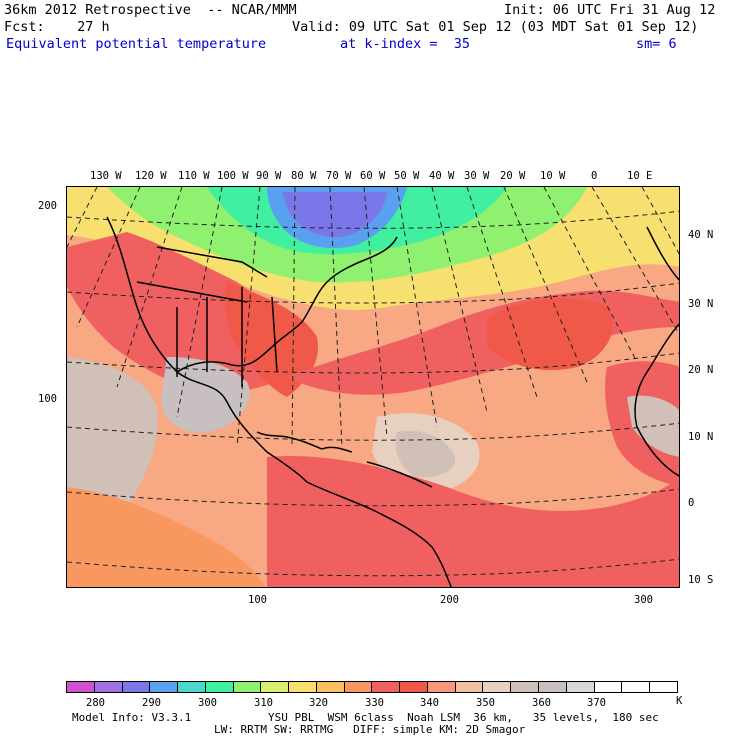 The width and height of the screenshot is (740, 740). I want to click on header-forecast-hour: Fcst: 27 h, so click(57, 27).